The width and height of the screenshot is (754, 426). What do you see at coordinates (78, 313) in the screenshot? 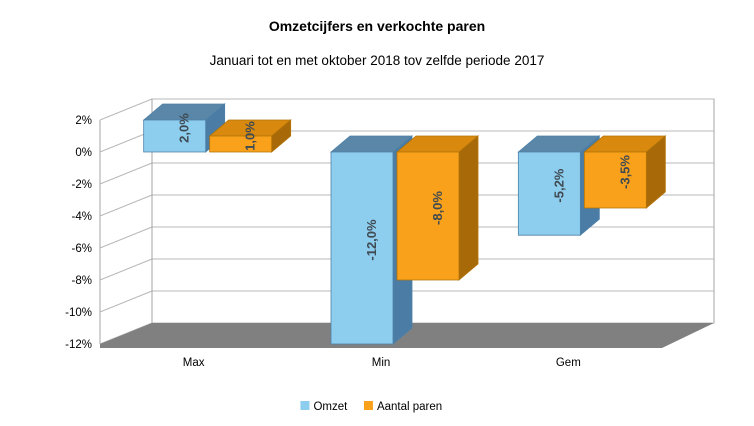
I see `y-tick-label: -10%` at bounding box center [78, 313].